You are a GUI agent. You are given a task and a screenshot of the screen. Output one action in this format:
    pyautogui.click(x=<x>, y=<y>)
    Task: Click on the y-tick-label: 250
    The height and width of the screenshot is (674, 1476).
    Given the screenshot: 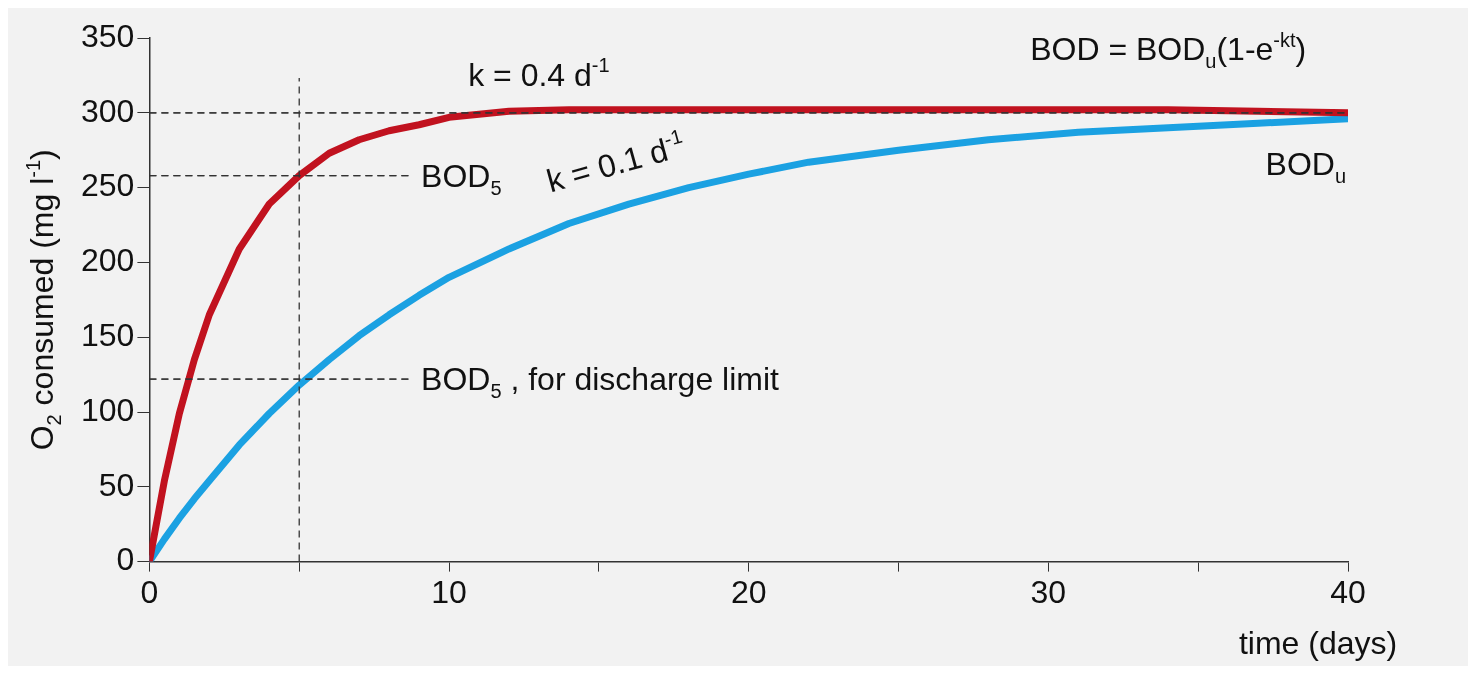 What is the action you would take?
    pyautogui.click(x=108, y=185)
    